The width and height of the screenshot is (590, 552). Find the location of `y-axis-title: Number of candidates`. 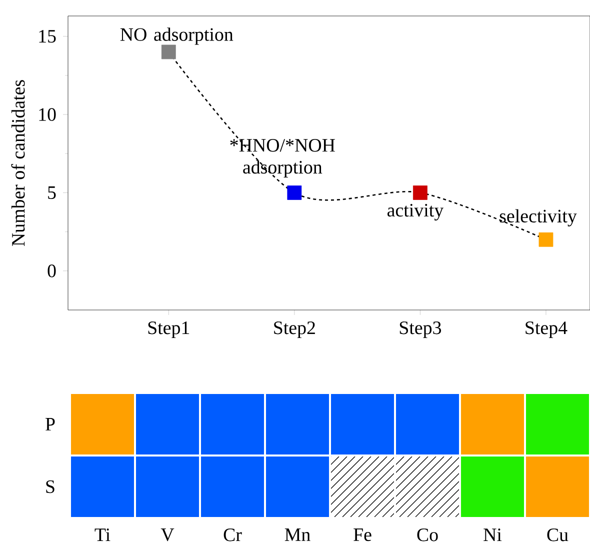

y-axis-title: Number of candidates is located at coordinates (18, 163).